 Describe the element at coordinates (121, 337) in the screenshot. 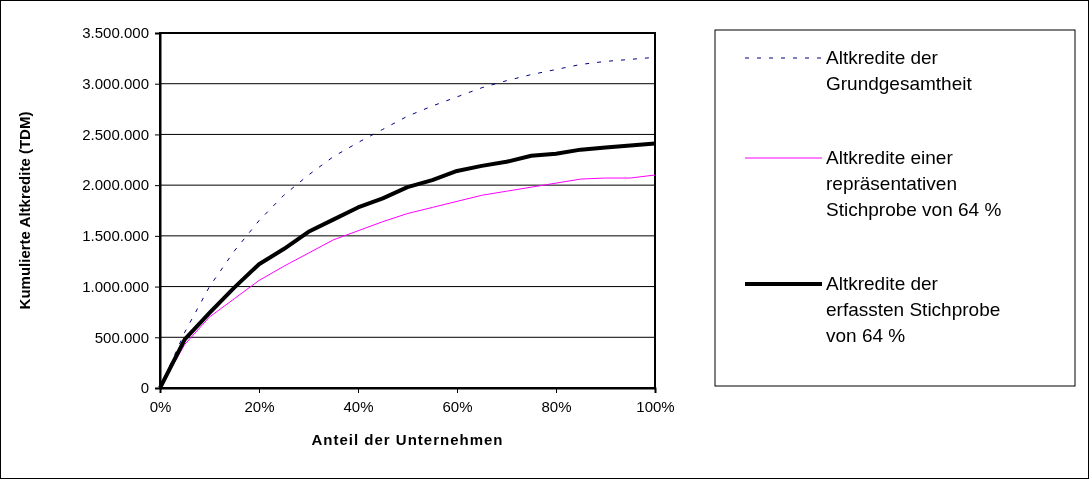

I see `y-tick-label: 500.000` at that location.